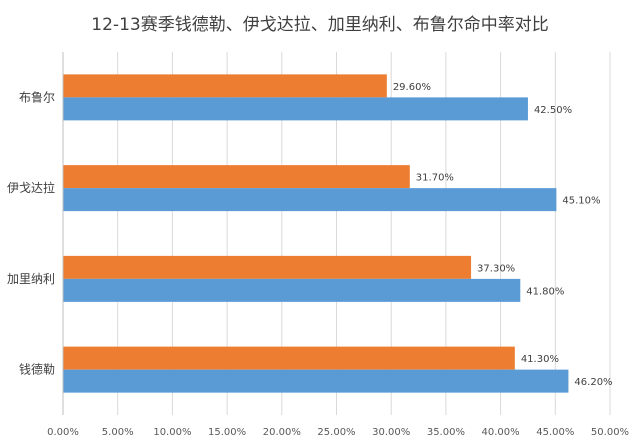 The height and width of the screenshot is (445, 640). What do you see at coordinates (320, 25) in the screenshot?
I see `chart-title: 12-13赛季钱德勒、伊戈达拉、加里纳利、布鲁尔命中率对比` at bounding box center [320, 25].